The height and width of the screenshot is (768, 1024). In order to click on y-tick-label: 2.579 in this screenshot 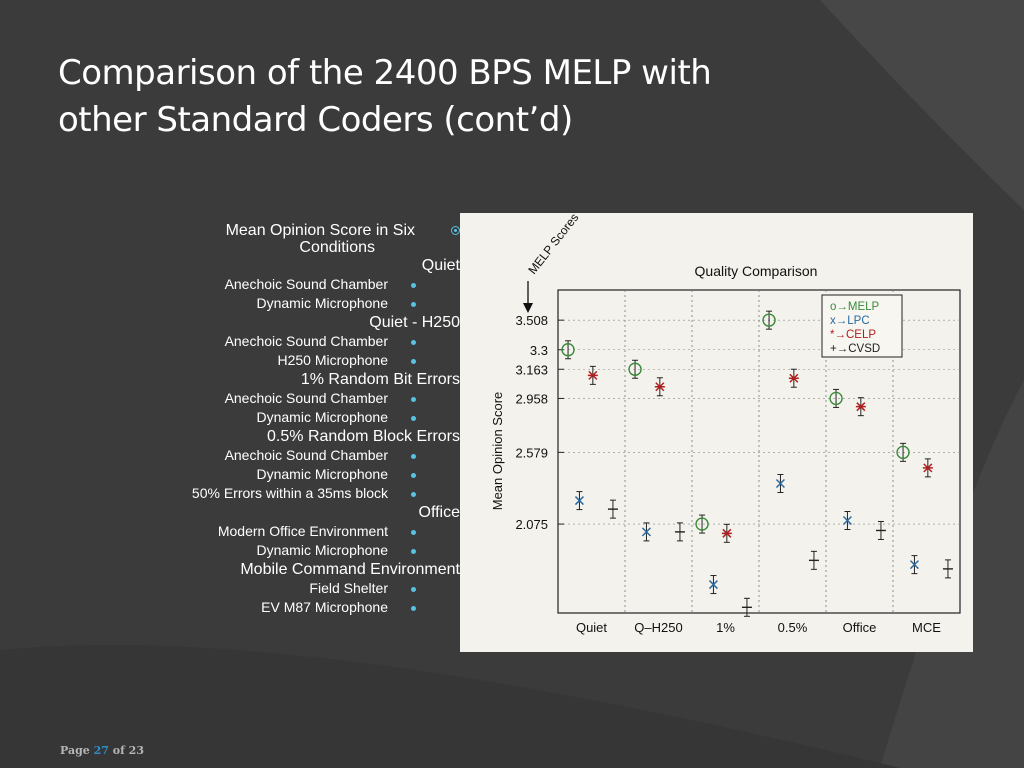, I will do `click(531, 452)`.